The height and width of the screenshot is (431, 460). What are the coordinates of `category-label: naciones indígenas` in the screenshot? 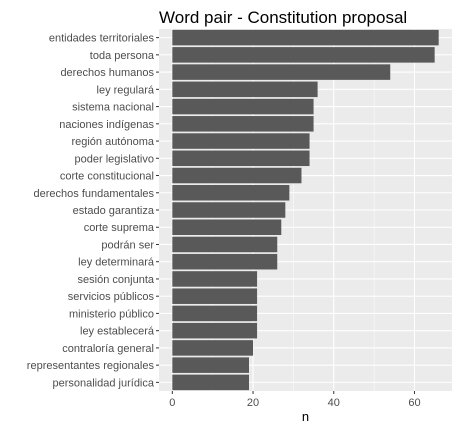 It's located at (106, 125).